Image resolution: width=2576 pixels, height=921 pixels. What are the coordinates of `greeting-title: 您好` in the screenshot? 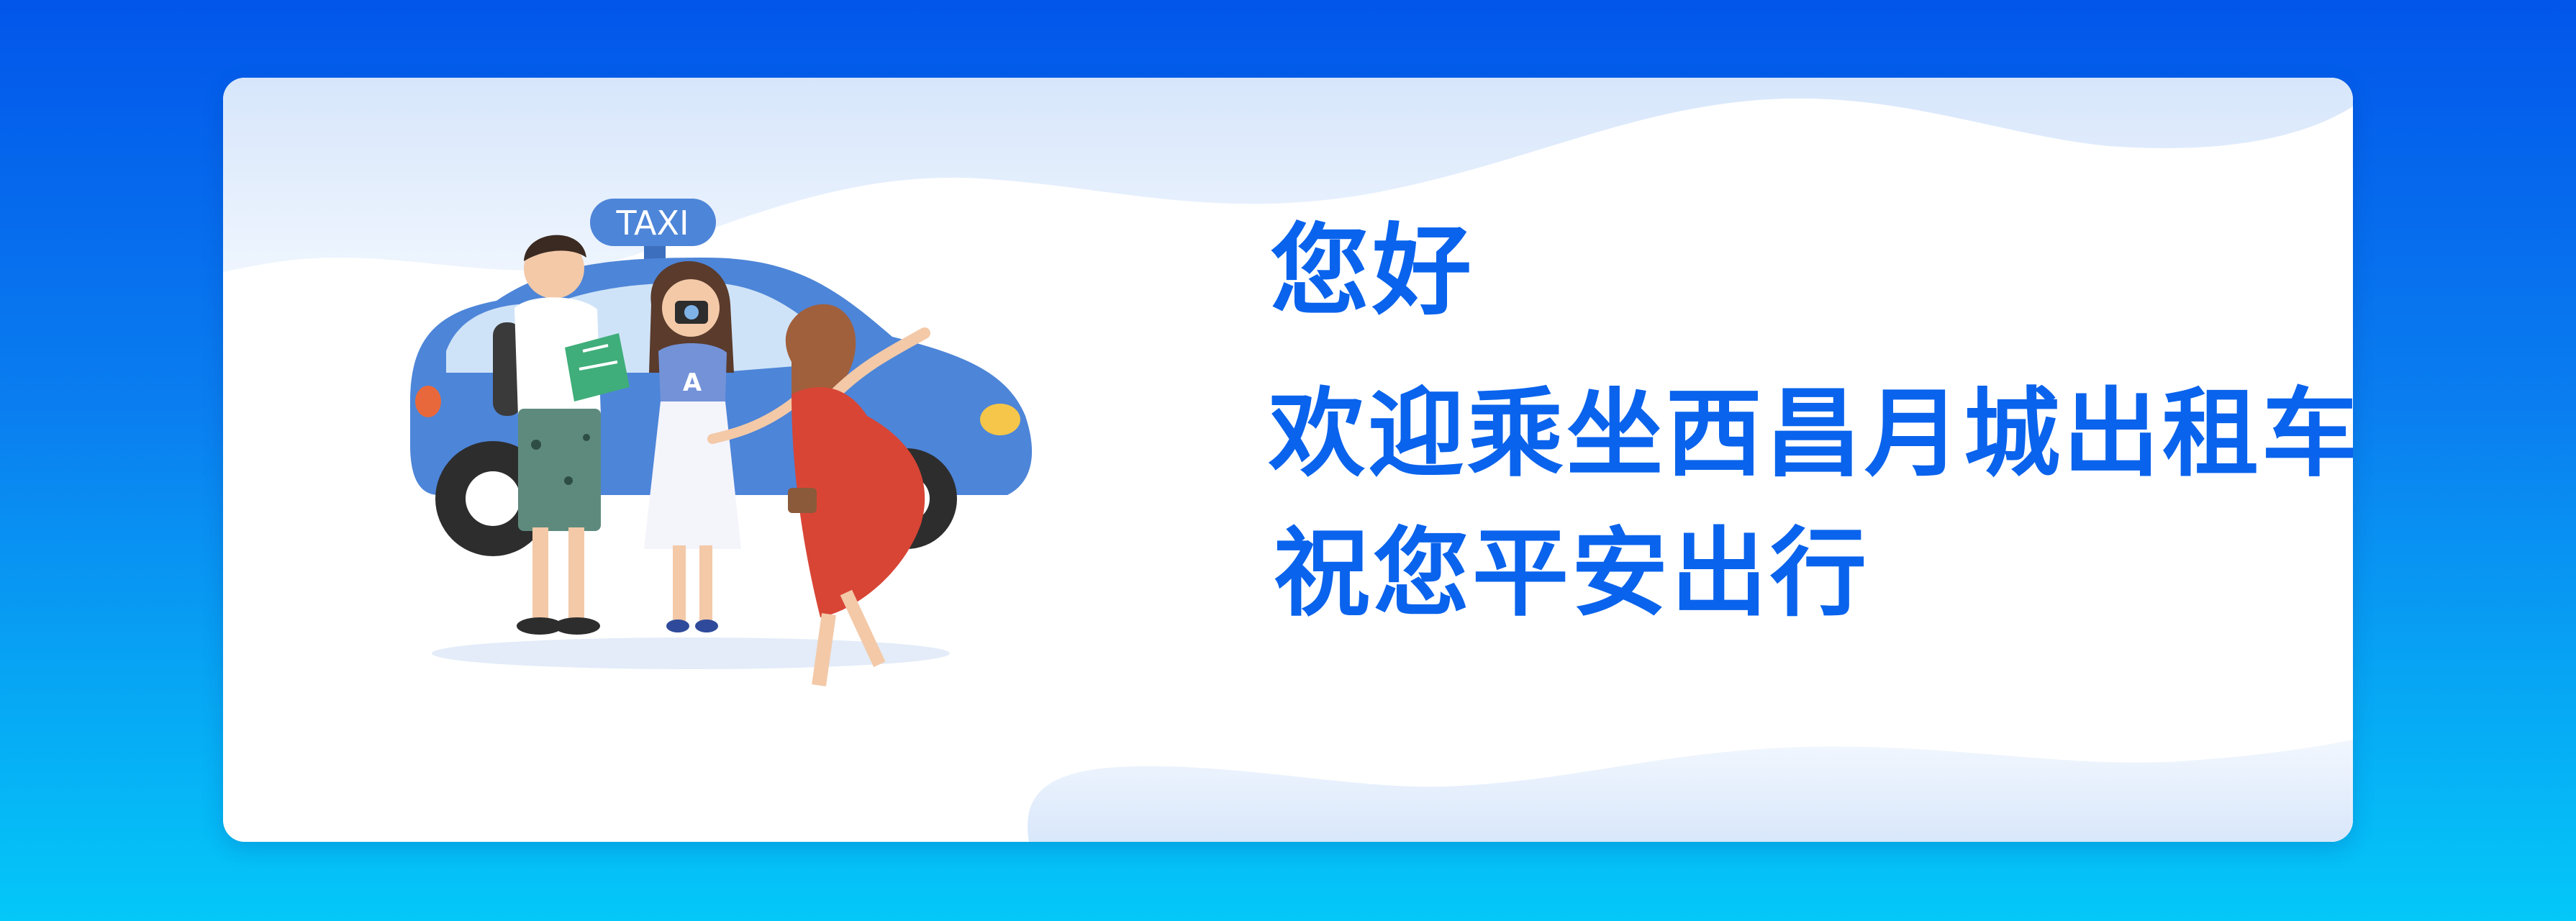 It's located at (1372, 271).